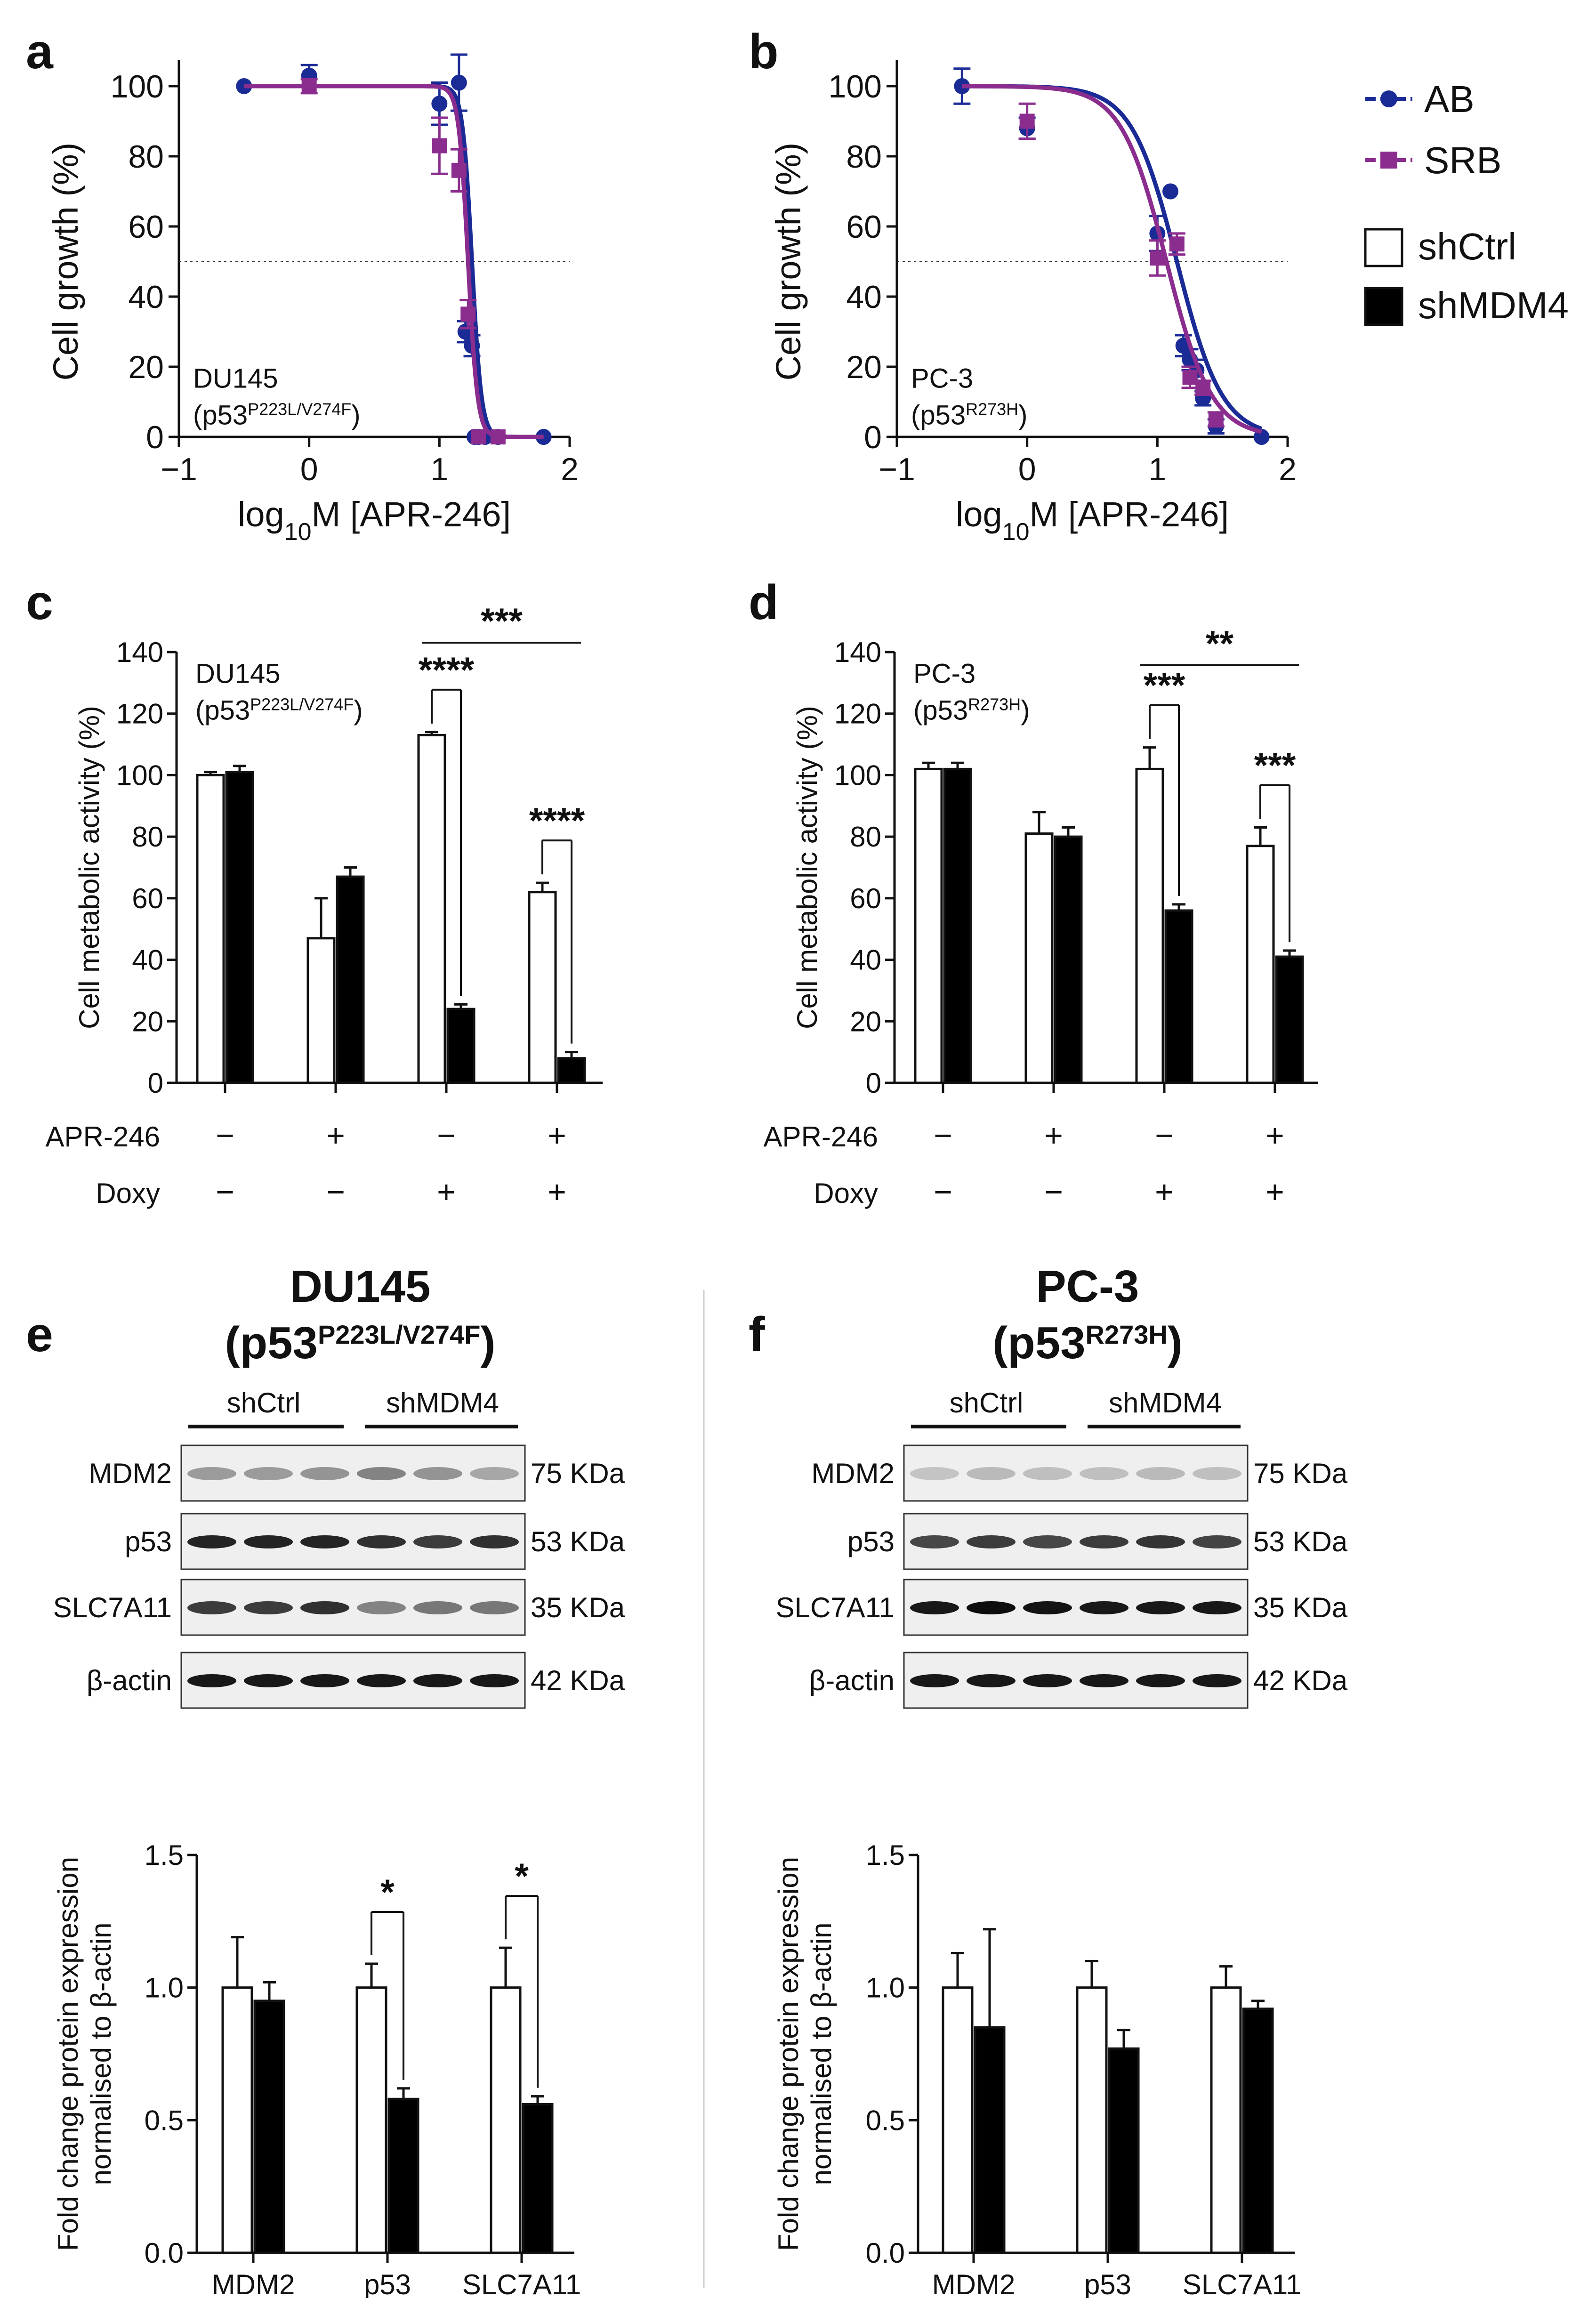  I want to click on blot-size-label: 75 KDa, so click(578, 1473).